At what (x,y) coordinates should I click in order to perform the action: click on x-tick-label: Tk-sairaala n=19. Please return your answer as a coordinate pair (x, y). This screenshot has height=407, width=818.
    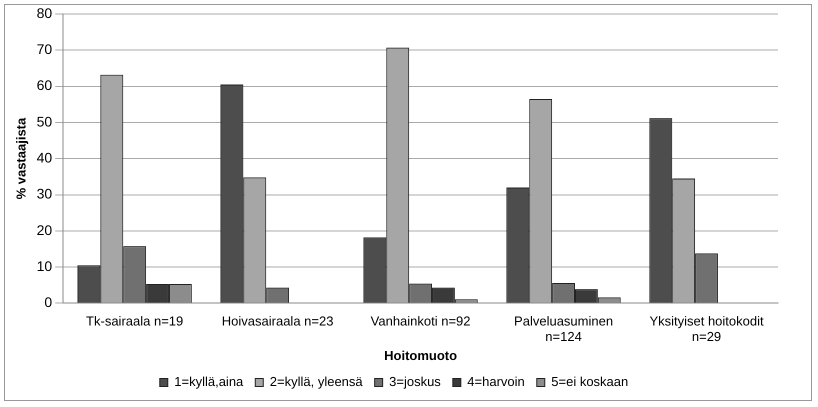
    Looking at the image, I should click on (135, 321).